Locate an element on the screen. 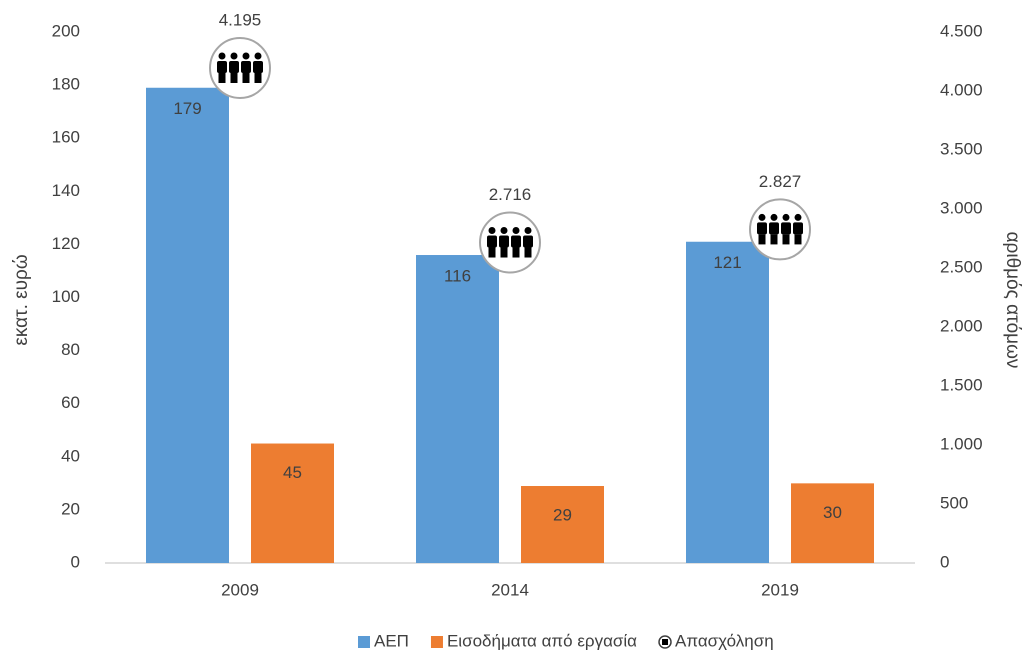  y-tick-label: 40 is located at coordinates (70, 455).